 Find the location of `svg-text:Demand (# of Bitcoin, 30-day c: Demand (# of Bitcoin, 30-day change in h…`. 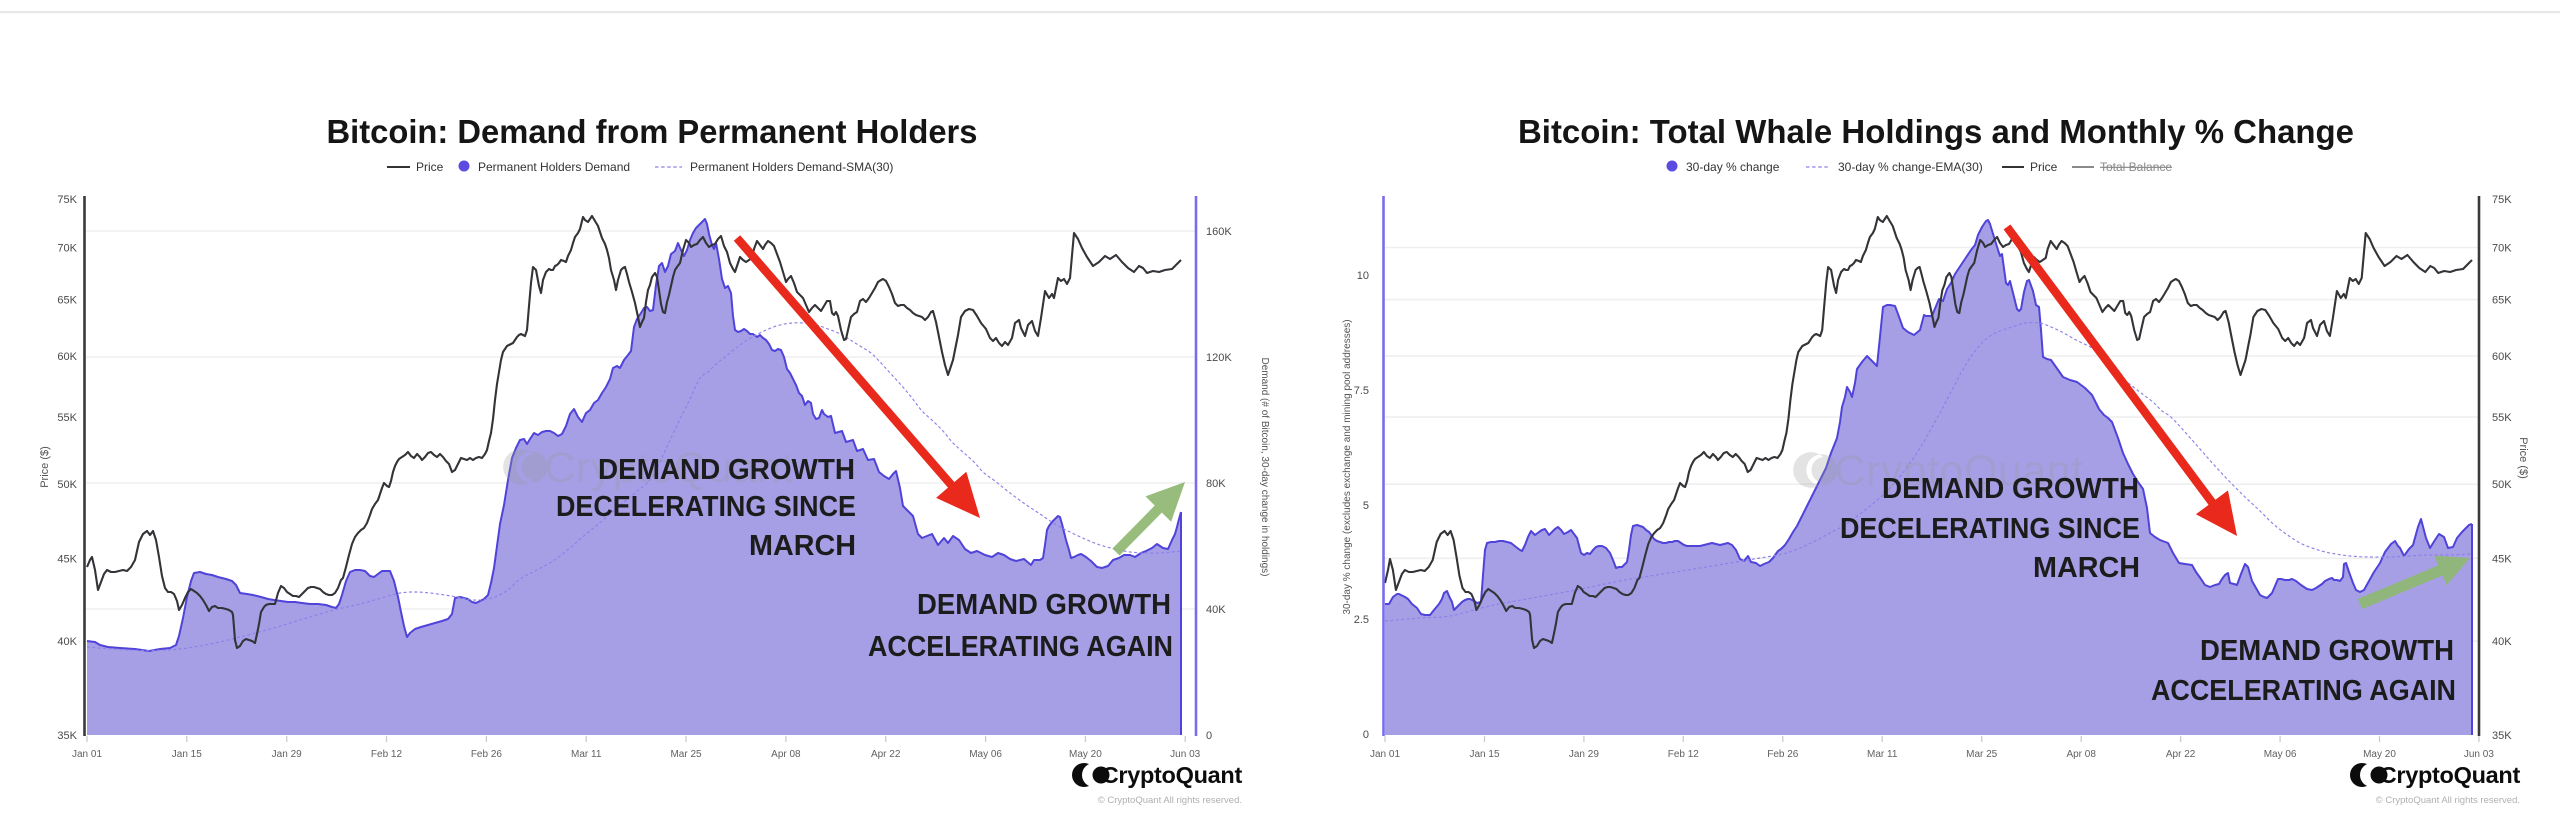

svg-text:Demand (# of Bitcoin, 30-day c: Demand (# of Bitcoin, 30-day change in h… is located at coordinates (1264, 466).